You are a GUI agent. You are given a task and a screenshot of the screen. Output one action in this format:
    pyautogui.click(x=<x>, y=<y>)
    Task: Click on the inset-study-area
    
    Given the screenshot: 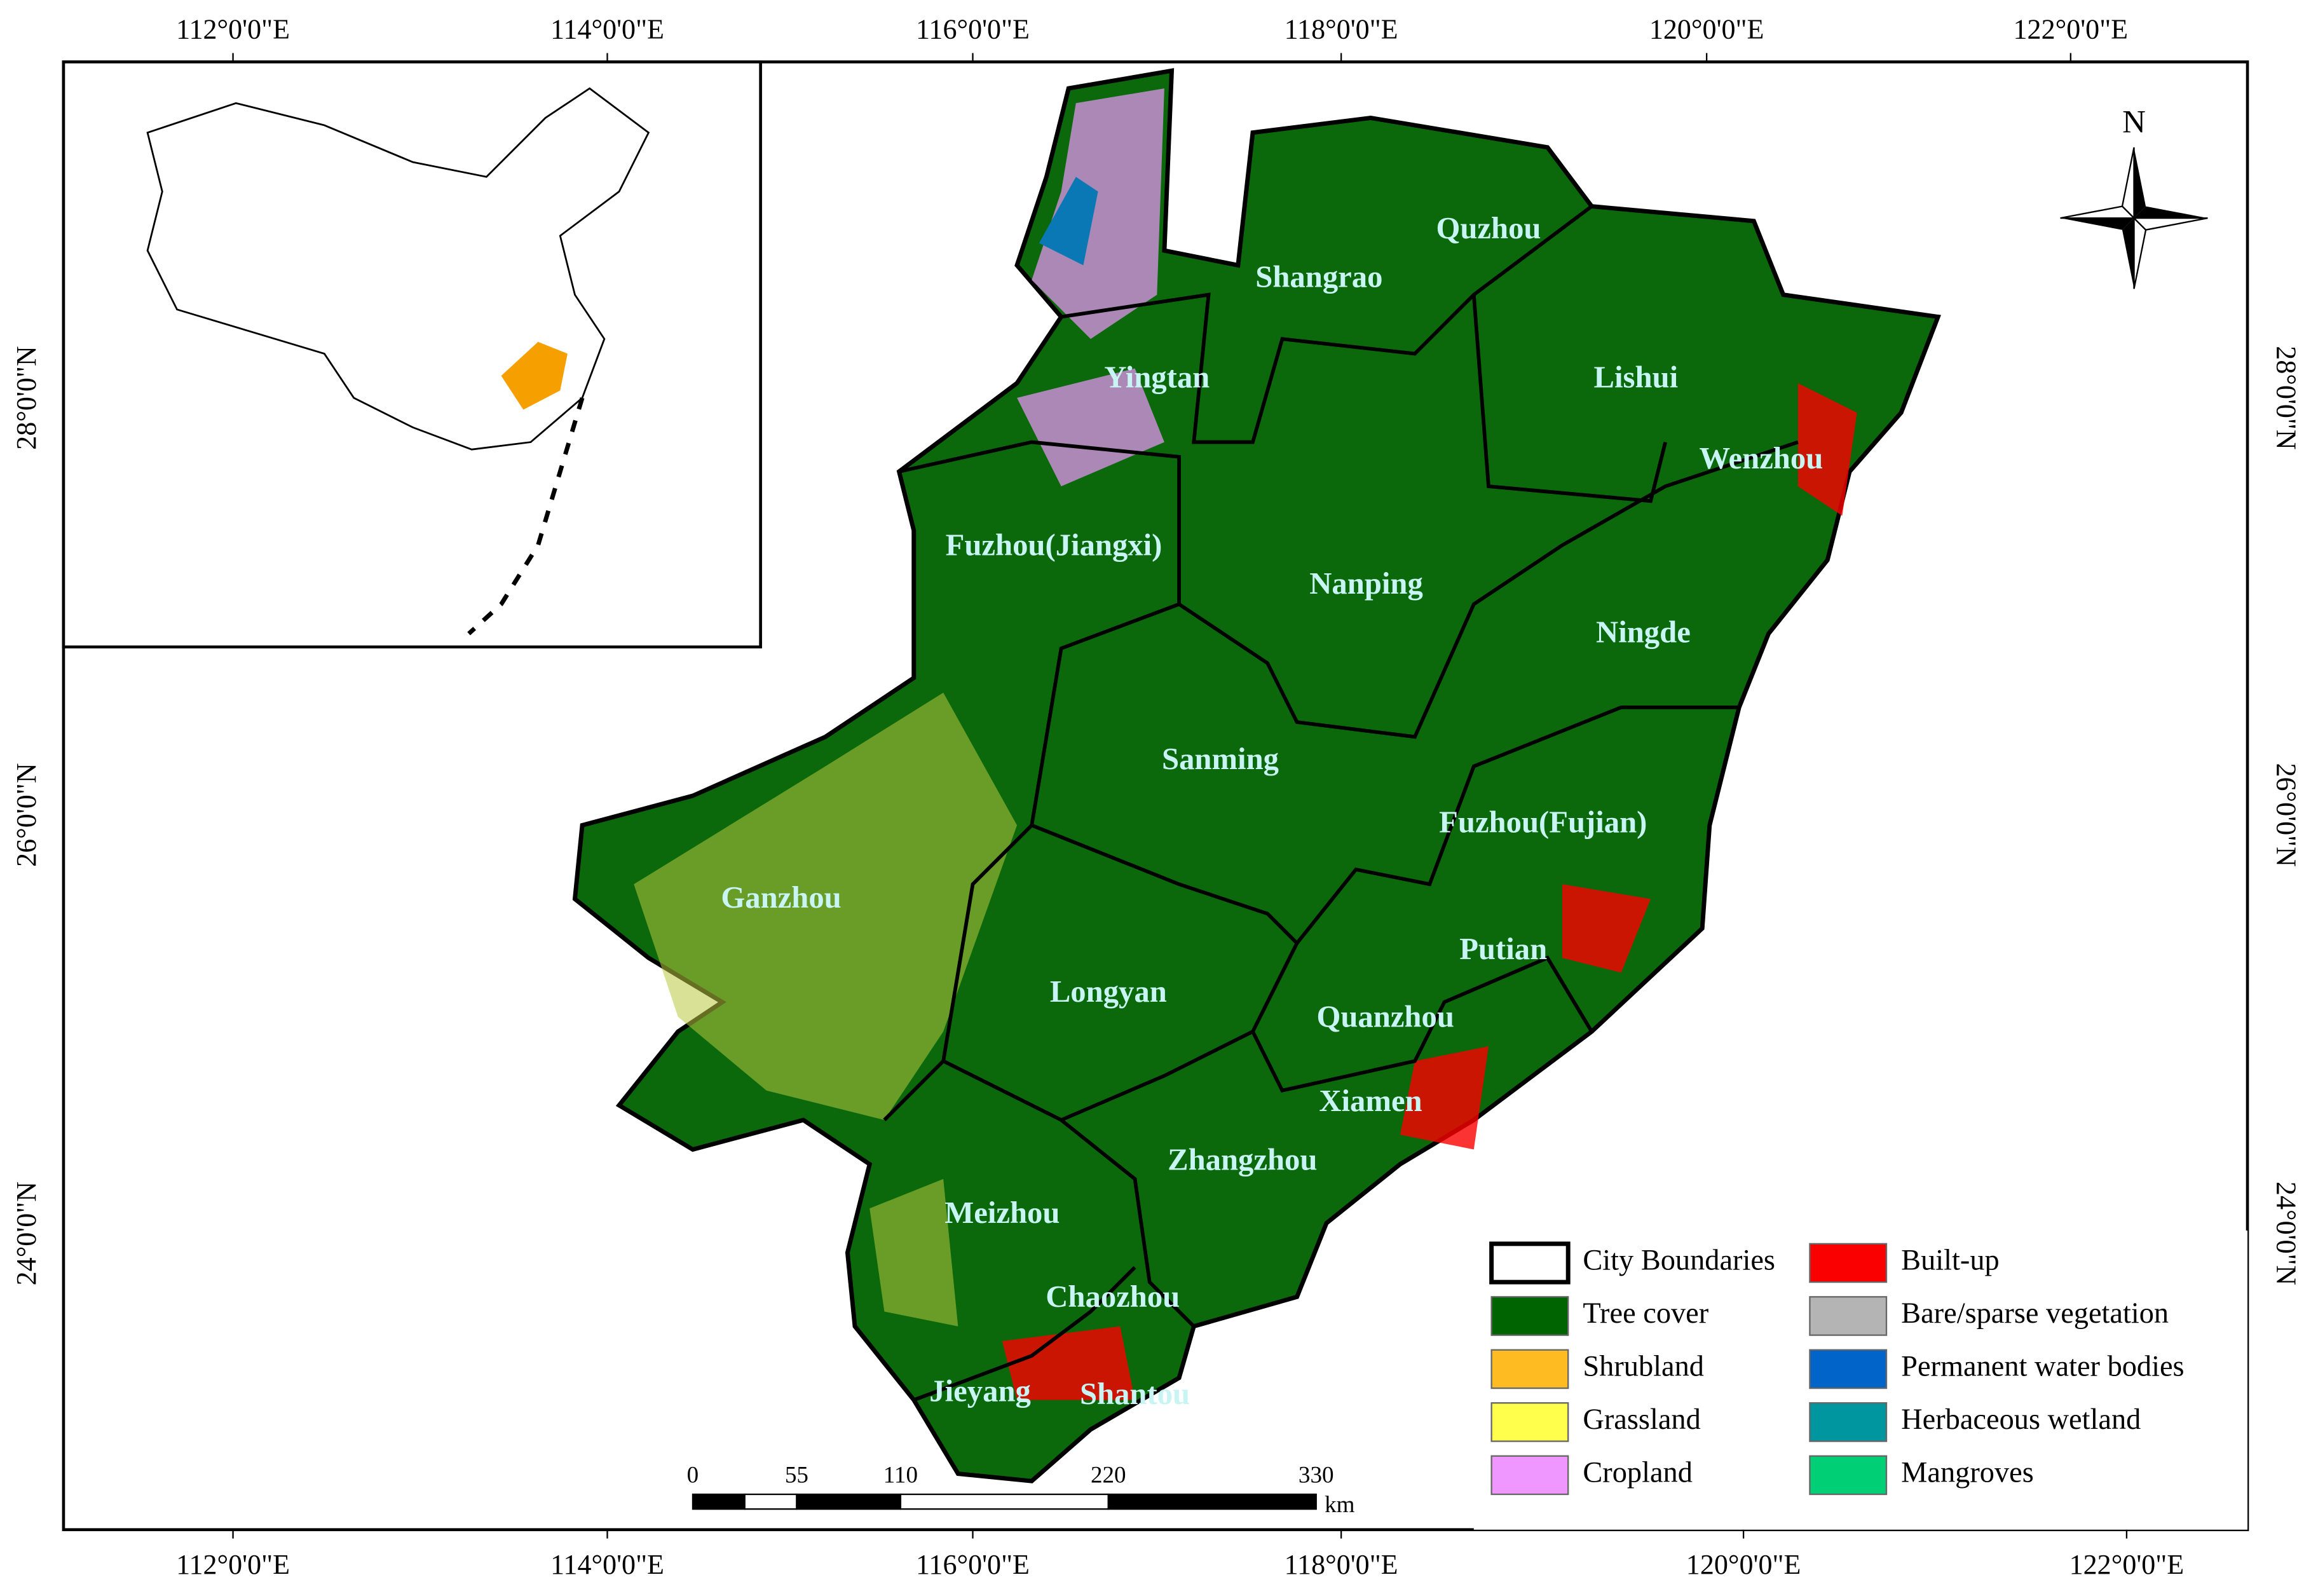 What is the action you would take?
    pyautogui.click(x=534, y=375)
    